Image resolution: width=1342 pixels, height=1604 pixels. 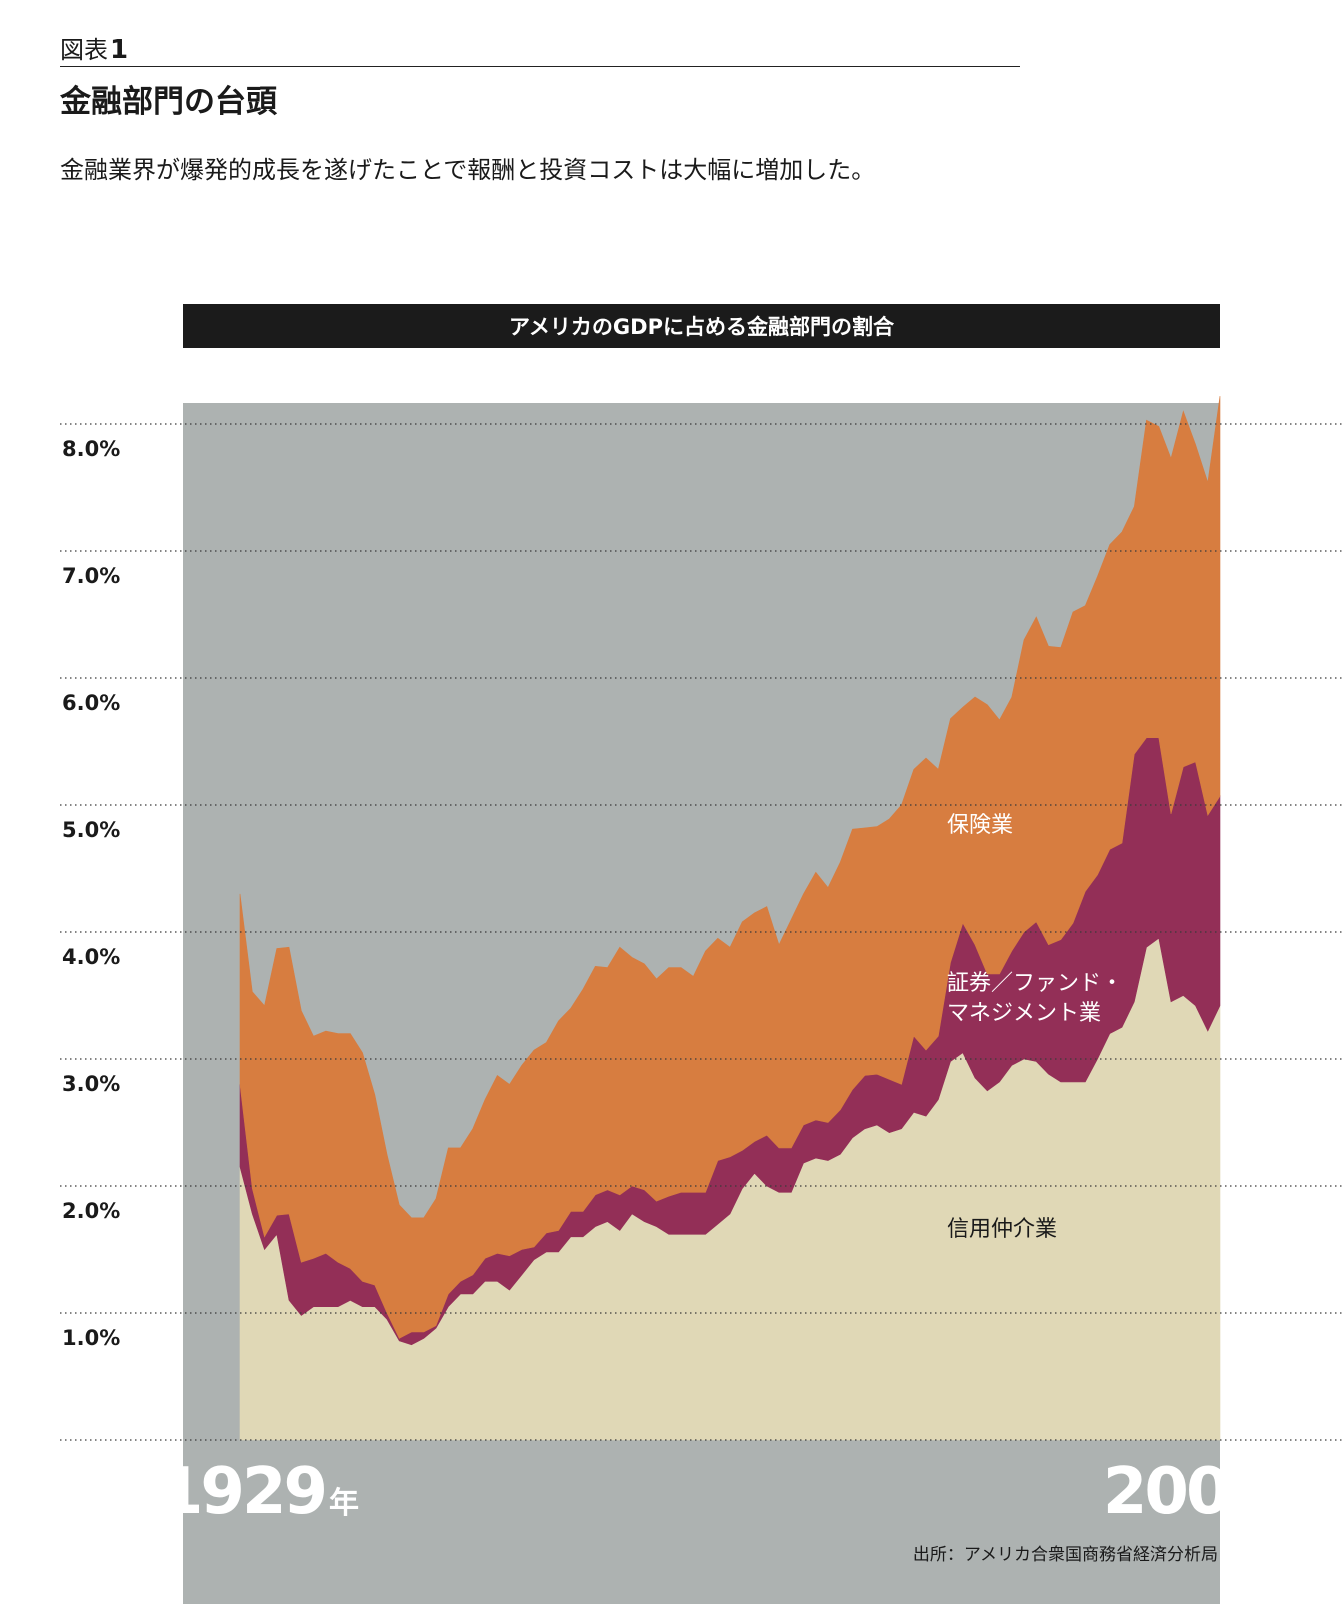 What do you see at coordinates (91, 830) in the screenshot?
I see `y-tick-label: 5.0%` at bounding box center [91, 830].